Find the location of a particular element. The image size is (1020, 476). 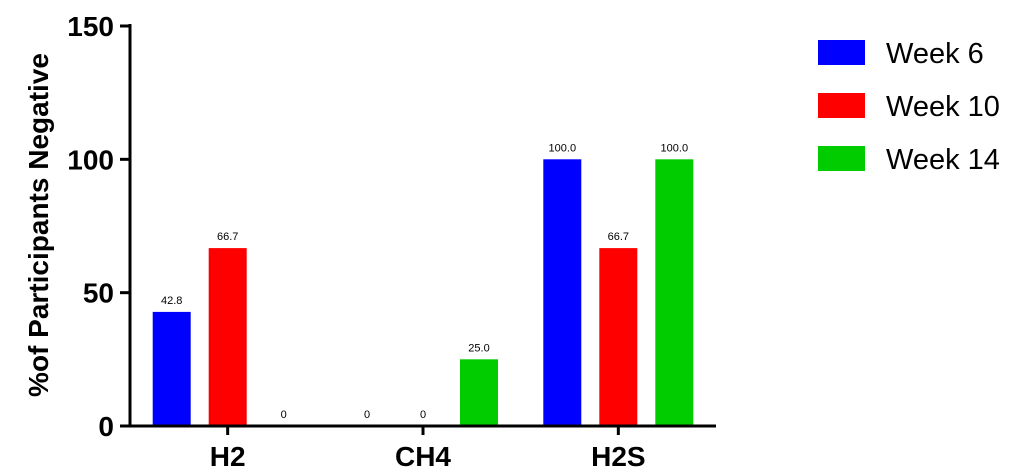

data-label-week-14-h2s: 100.0 is located at coordinates (675, 148).